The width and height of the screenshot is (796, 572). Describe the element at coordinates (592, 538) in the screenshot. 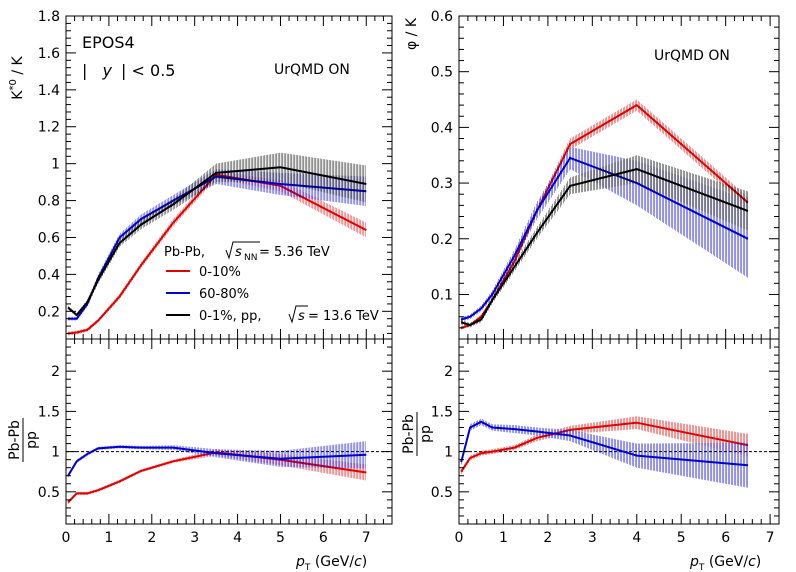

I see `phi-ratio-xtick-label: 3` at that location.